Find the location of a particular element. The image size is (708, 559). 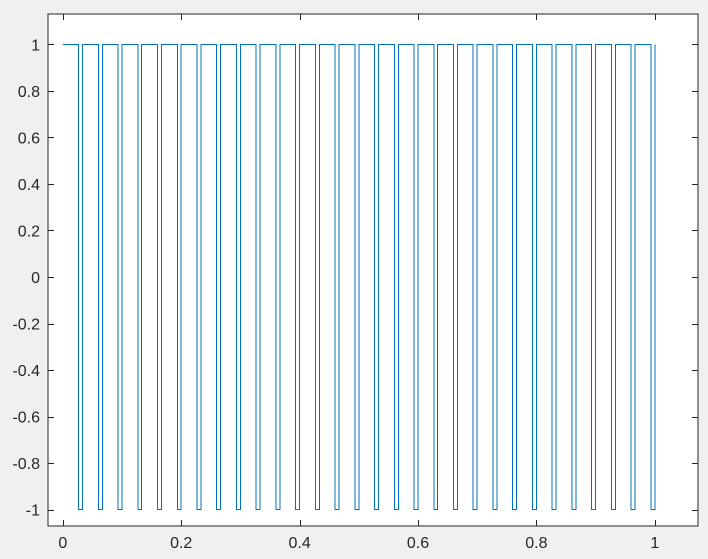

x-tick-label: 1 is located at coordinates (654, 543).